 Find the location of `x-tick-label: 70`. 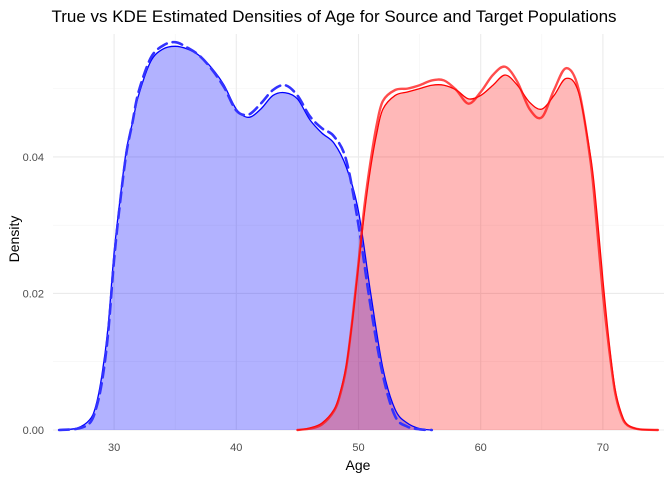

x-tick-label: 70 is located at coordinates (603, 448).